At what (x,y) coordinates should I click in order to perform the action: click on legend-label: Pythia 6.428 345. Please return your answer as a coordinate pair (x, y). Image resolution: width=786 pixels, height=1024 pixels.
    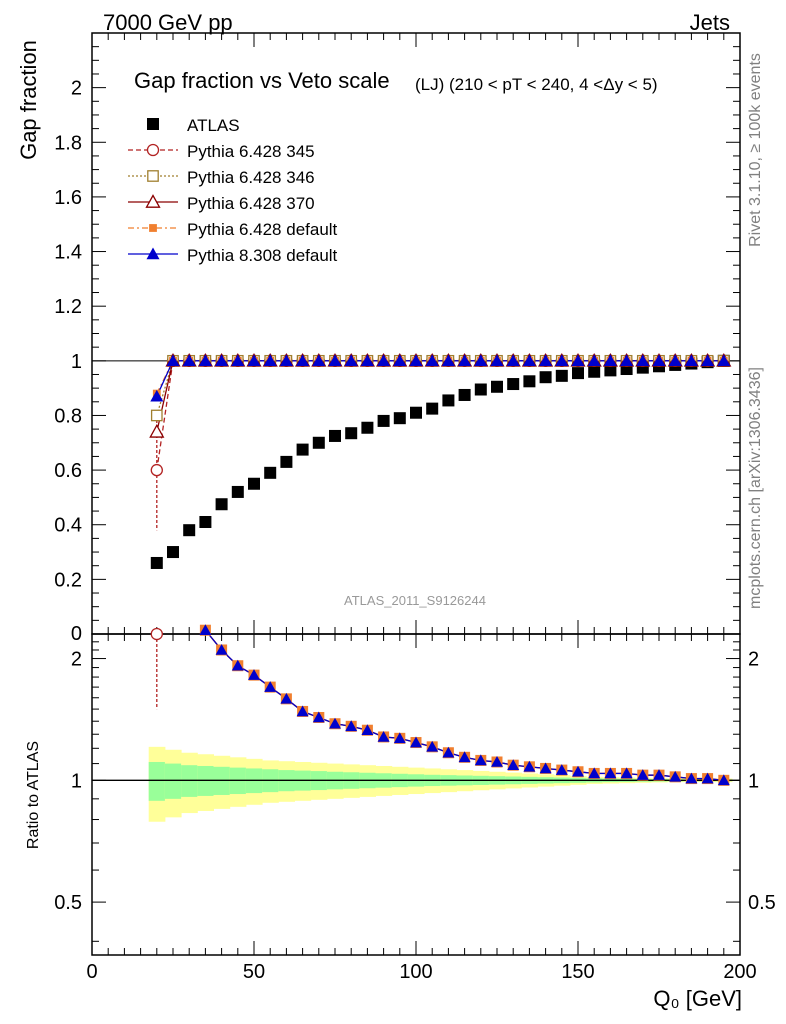
    Looking at the image, I should click on (251, 151).